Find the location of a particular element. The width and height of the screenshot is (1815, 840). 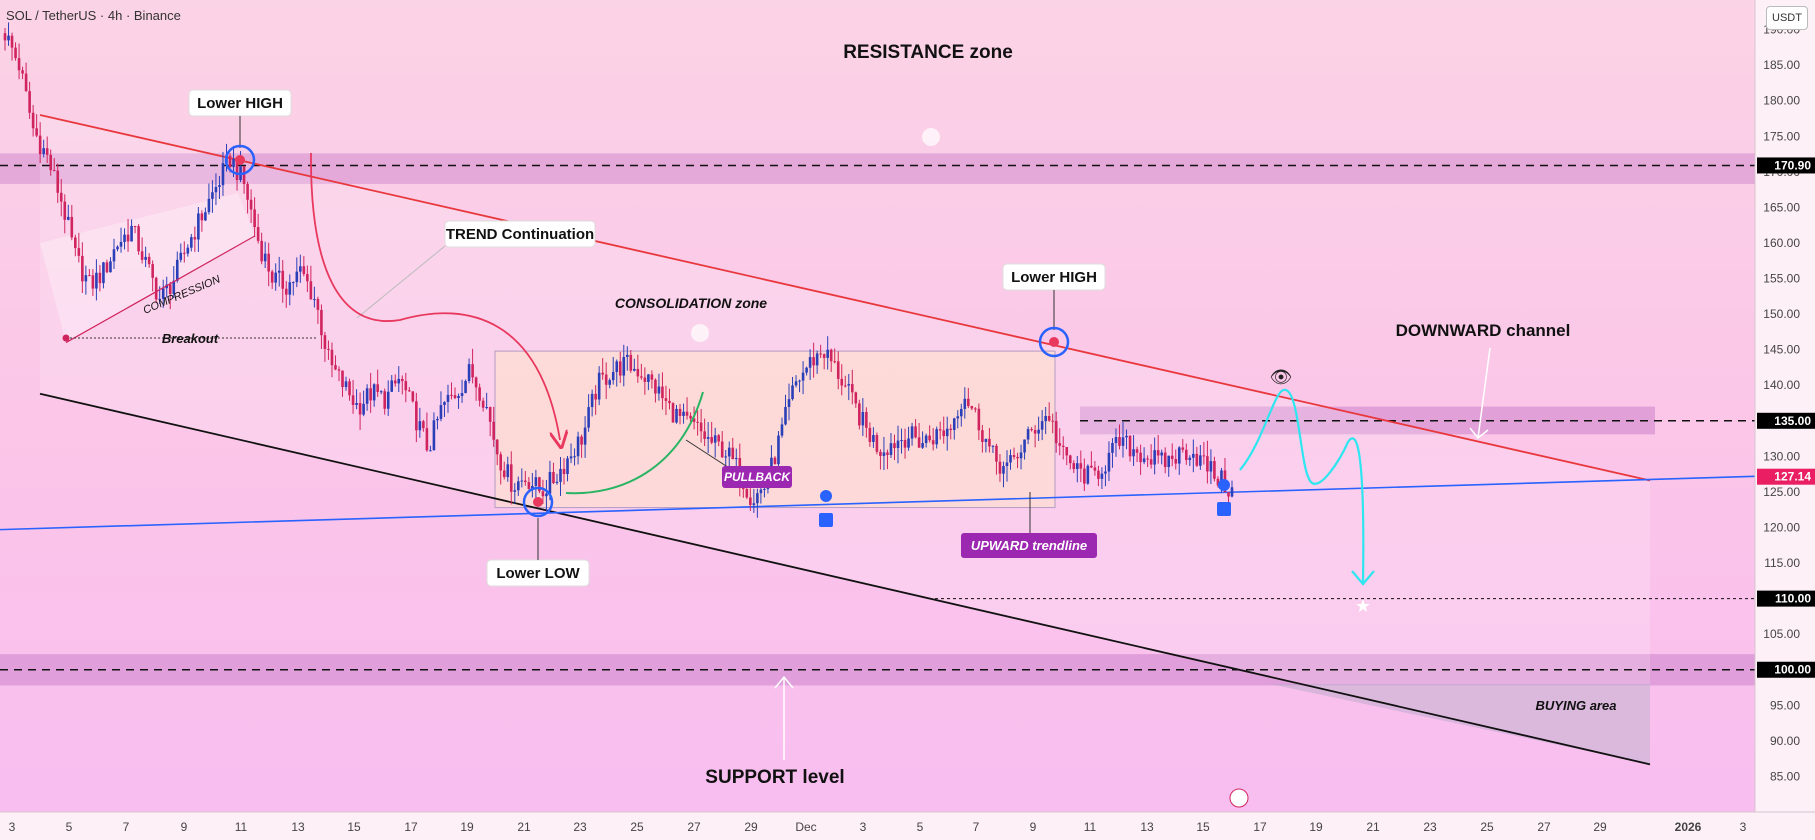

breakout-label: Breakout is located at coordinates (190, 338).